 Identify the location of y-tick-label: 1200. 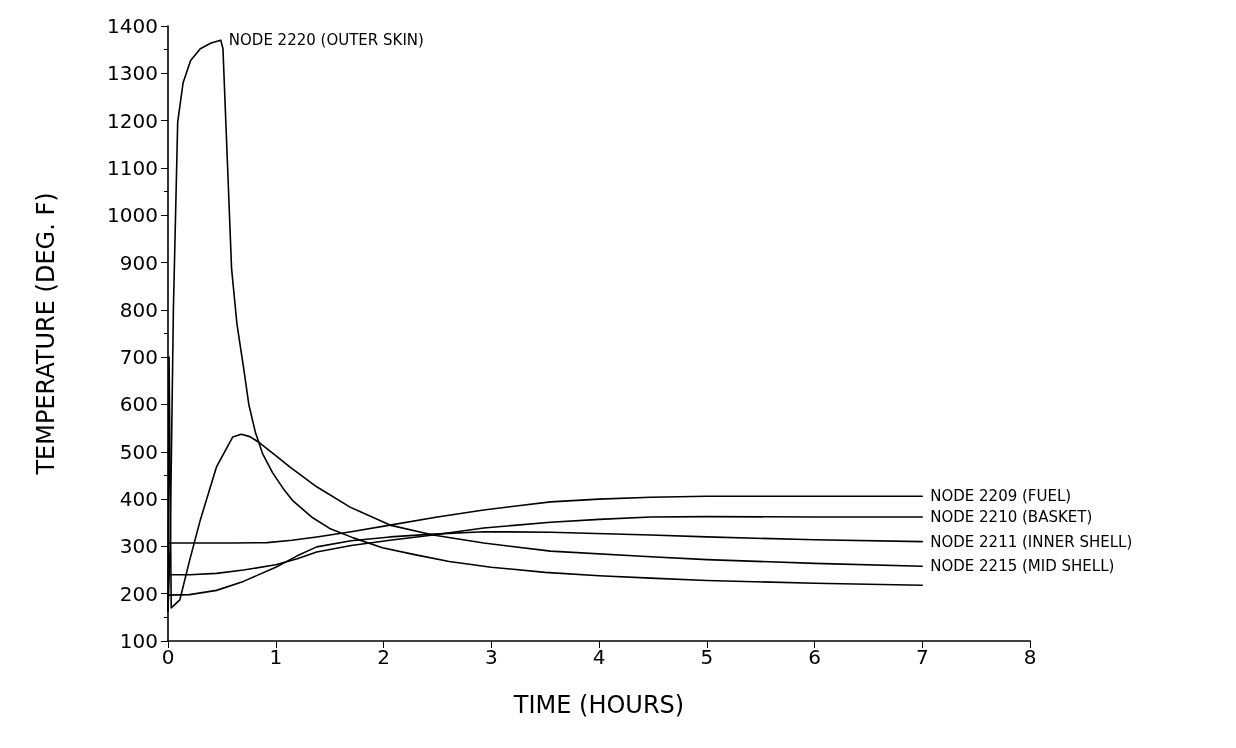
(132, 120).